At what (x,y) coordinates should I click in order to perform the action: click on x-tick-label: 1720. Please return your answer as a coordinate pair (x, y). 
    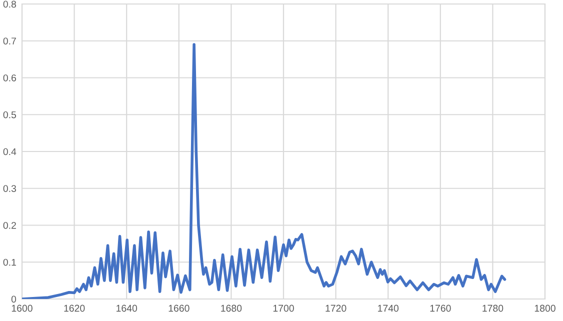
    Looking at the image, I should click on (336, 308).